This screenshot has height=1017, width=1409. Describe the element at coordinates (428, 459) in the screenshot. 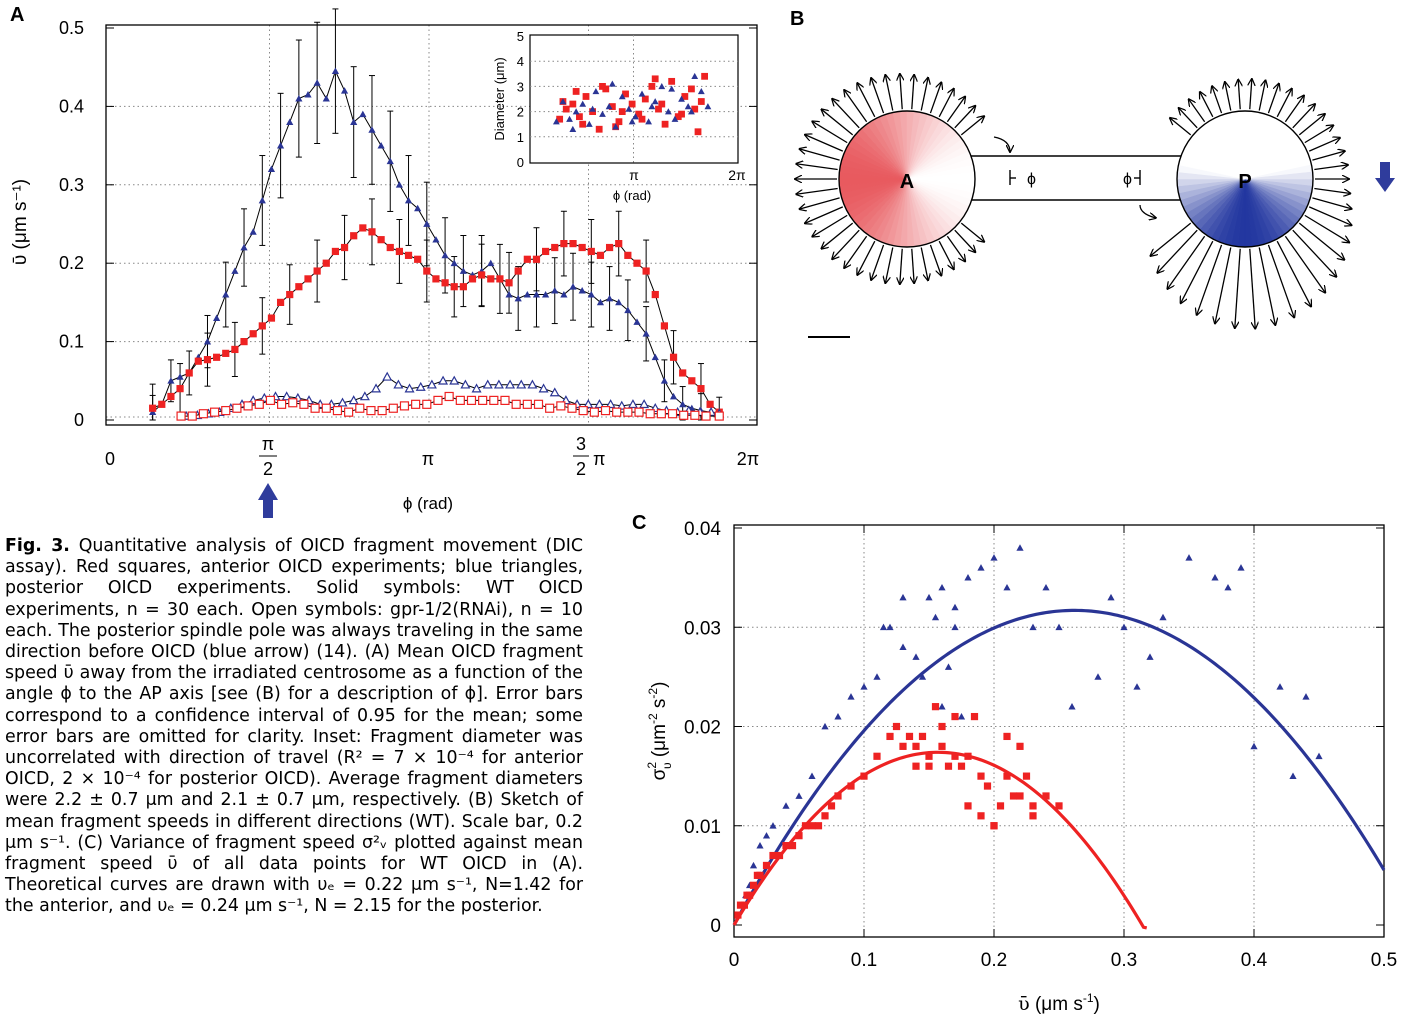

I see `panel-a-xtick-pi: π` at that location.